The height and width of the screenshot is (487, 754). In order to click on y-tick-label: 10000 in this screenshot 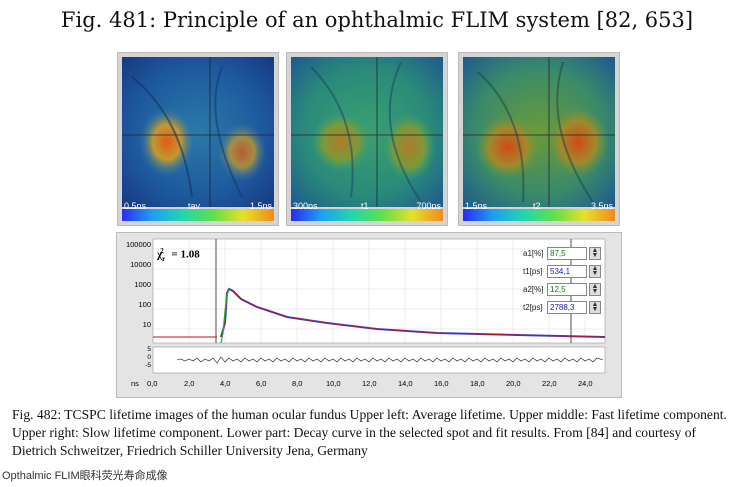, I will do `click(140, 264)`.